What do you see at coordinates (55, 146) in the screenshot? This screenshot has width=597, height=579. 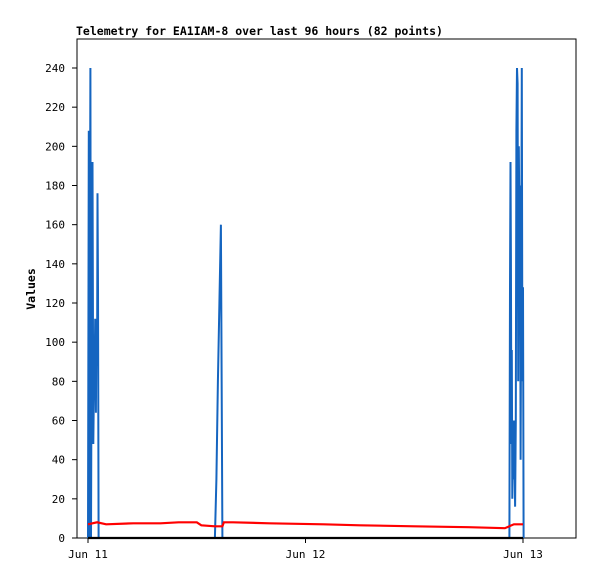 I see `y-tick-label: 200` at bounding box center [55, 146].